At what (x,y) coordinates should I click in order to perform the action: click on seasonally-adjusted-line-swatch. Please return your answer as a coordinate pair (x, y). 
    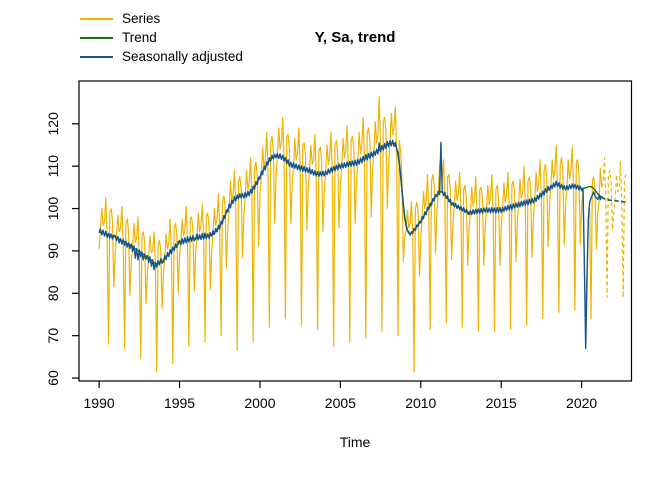
    Looking at the image, I should click on (96, 56).